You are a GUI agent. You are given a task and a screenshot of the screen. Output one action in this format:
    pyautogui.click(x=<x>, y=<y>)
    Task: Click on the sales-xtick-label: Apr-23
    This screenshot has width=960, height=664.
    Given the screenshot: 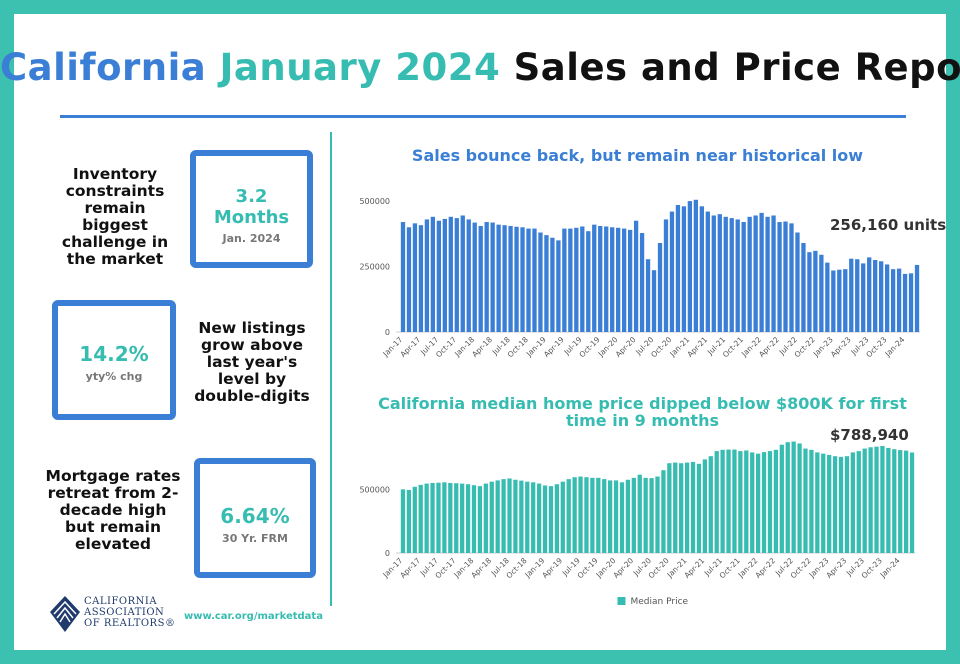 What is the action you would take?
    pyautogui.click(x=841, y=347)
    